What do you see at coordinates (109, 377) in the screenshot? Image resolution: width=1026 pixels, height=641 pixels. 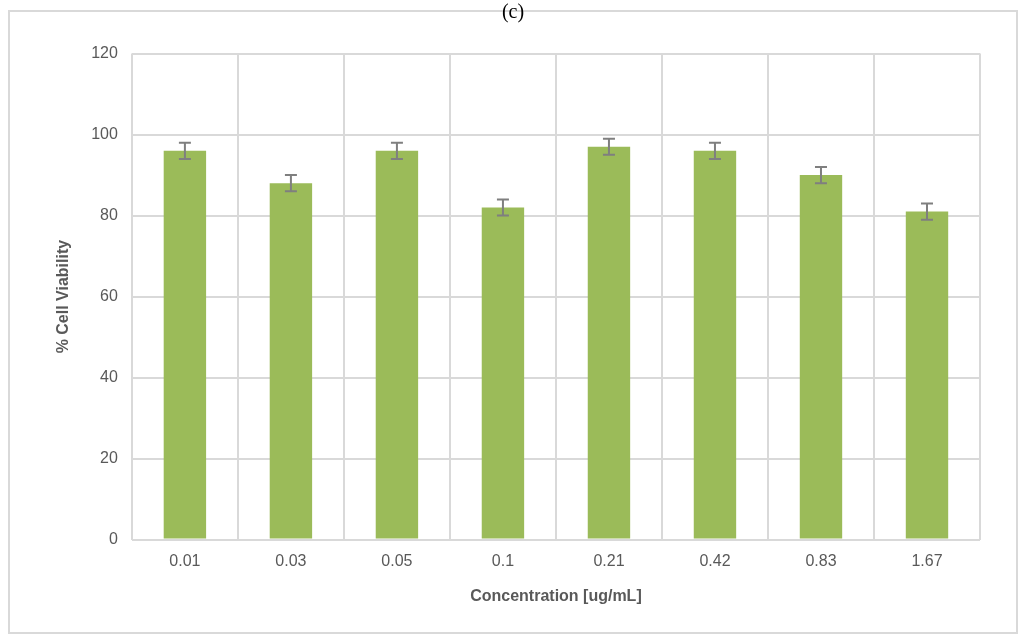 I see `y-tick-label: 40` at bounding box center [109, 377].